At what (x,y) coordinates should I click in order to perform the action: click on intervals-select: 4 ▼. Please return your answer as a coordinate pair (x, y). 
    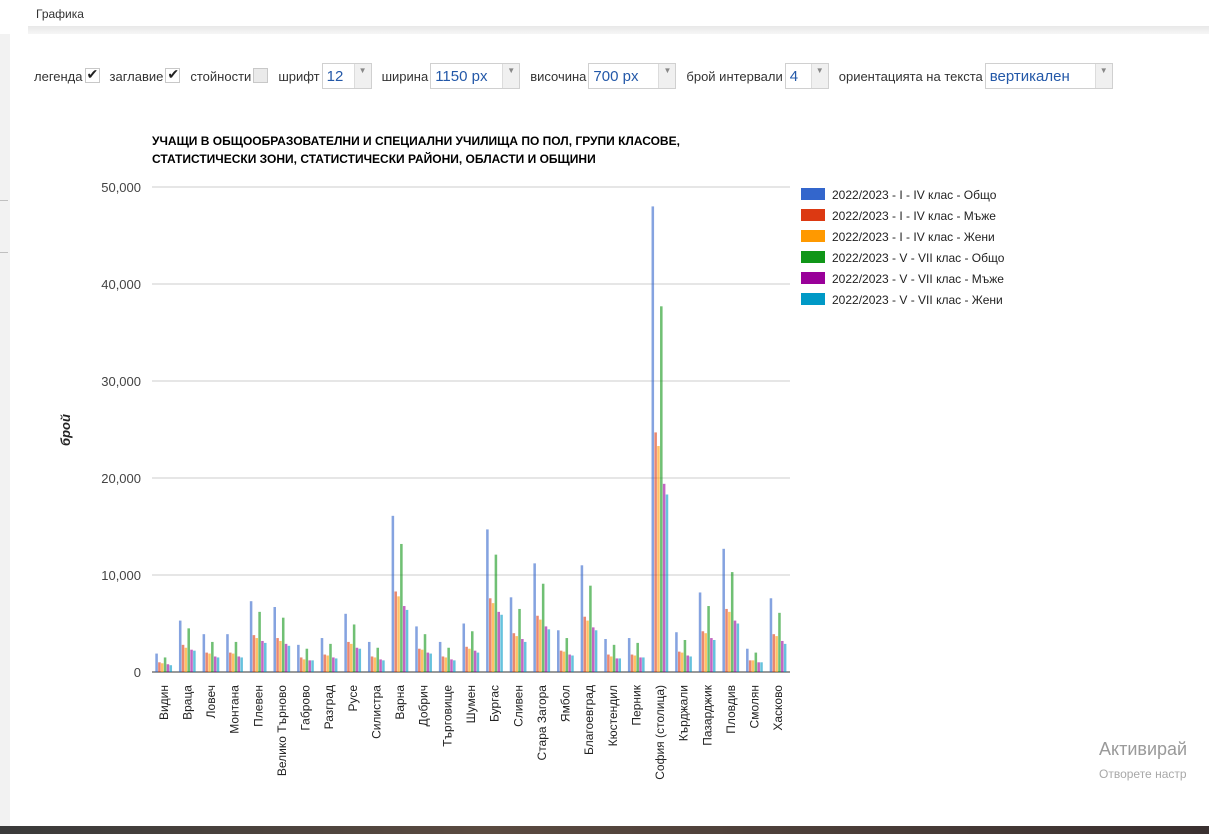
    Looking at the image, I should click on (806, 76).